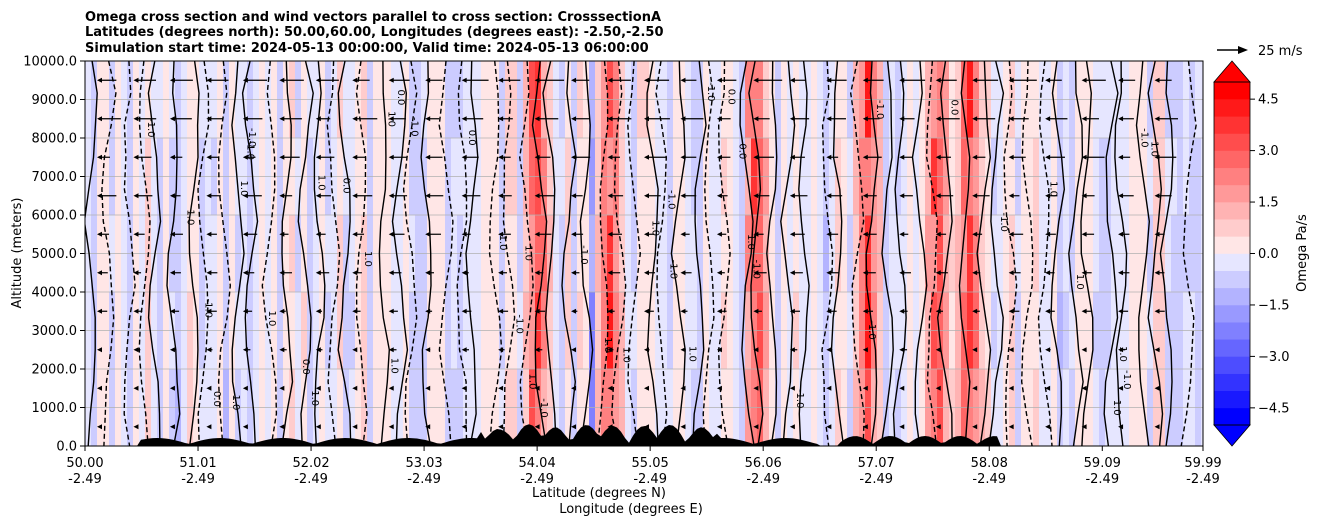  I want to click on colorbar-extend-top, so click(1232, 71).